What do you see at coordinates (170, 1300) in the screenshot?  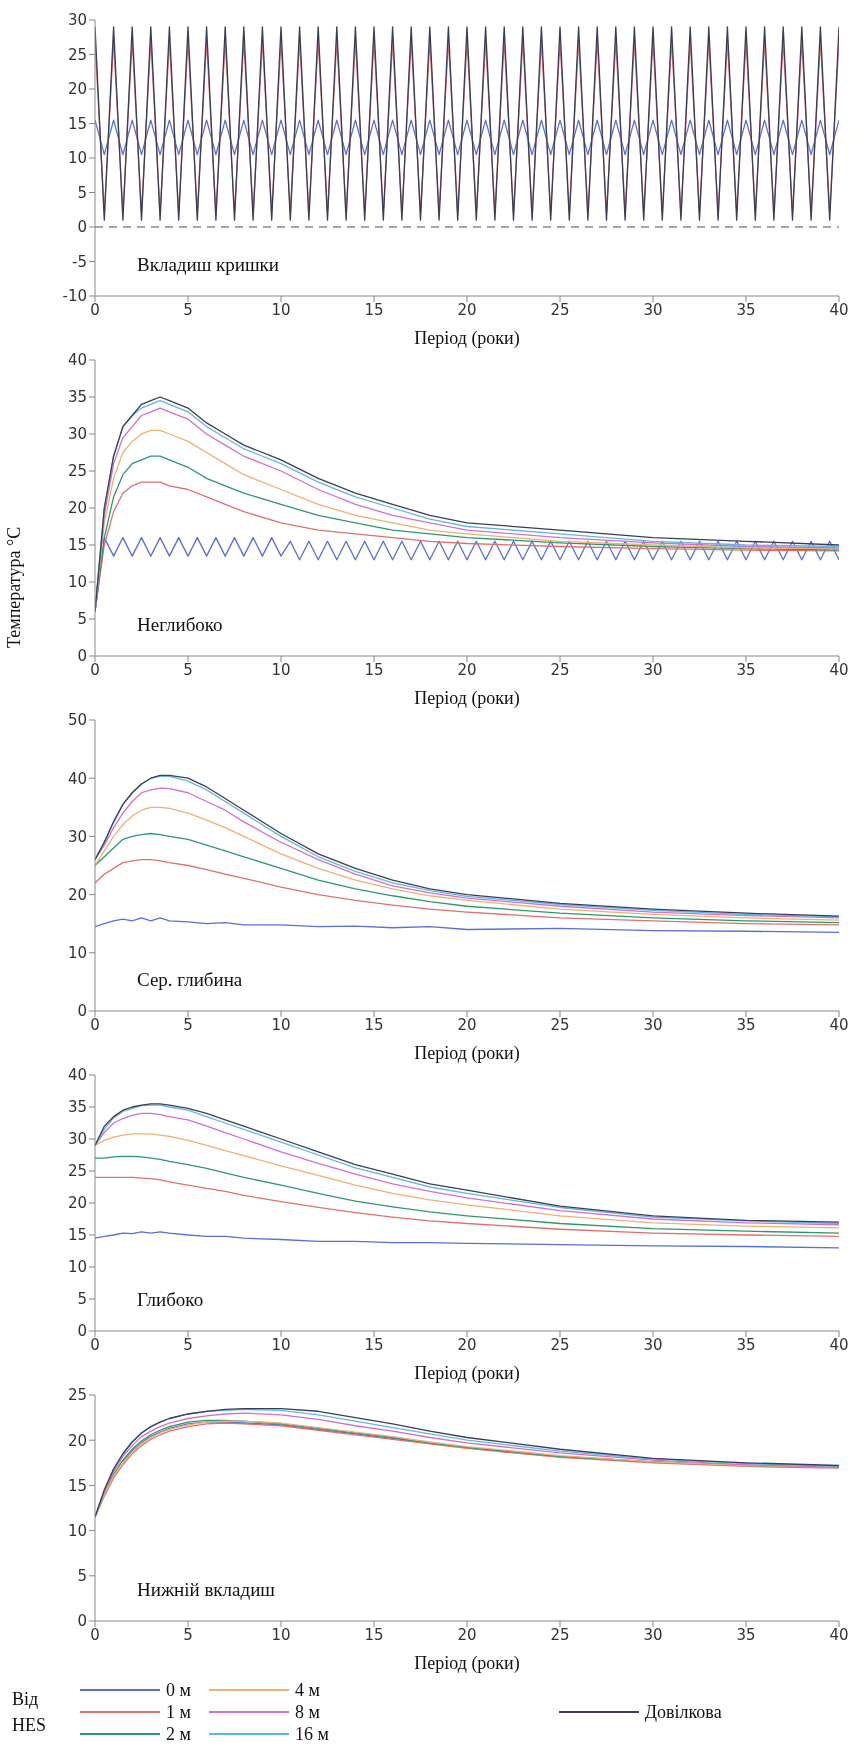 I see `annotation: Глибоко` at bounding box center [170, 1300].